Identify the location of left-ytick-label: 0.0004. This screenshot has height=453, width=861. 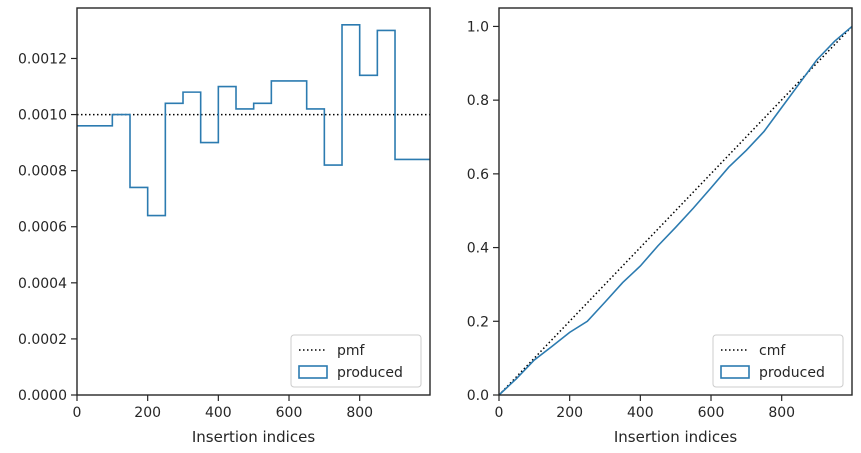
(42, 284).